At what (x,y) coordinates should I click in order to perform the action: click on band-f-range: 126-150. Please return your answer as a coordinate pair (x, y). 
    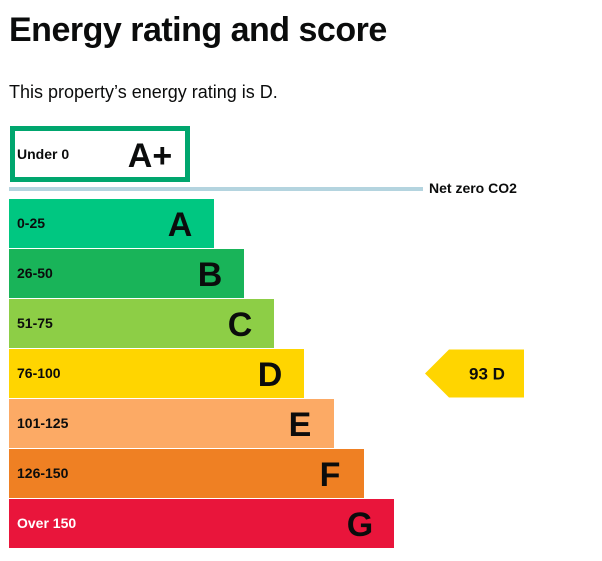
    Looking at the image, I should click on (43, 473).